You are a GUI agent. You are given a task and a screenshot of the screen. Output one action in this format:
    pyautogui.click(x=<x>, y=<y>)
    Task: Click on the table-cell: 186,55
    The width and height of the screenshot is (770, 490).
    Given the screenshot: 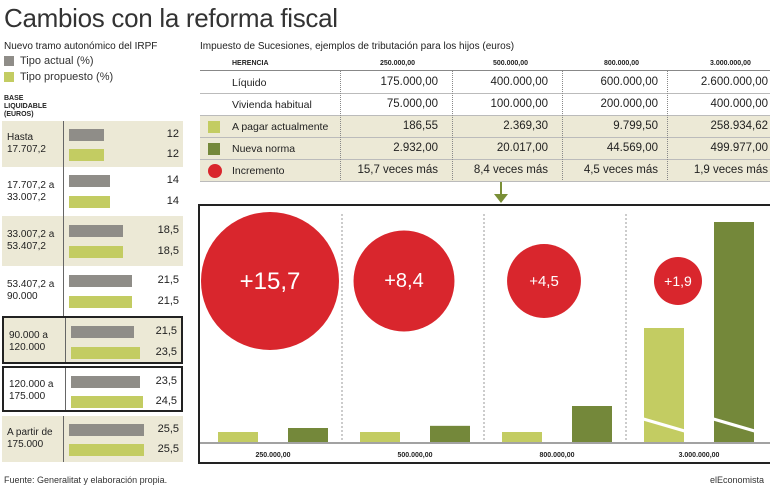 What is the action you would take?
    pyautogui.click(x=420, y=126)
    